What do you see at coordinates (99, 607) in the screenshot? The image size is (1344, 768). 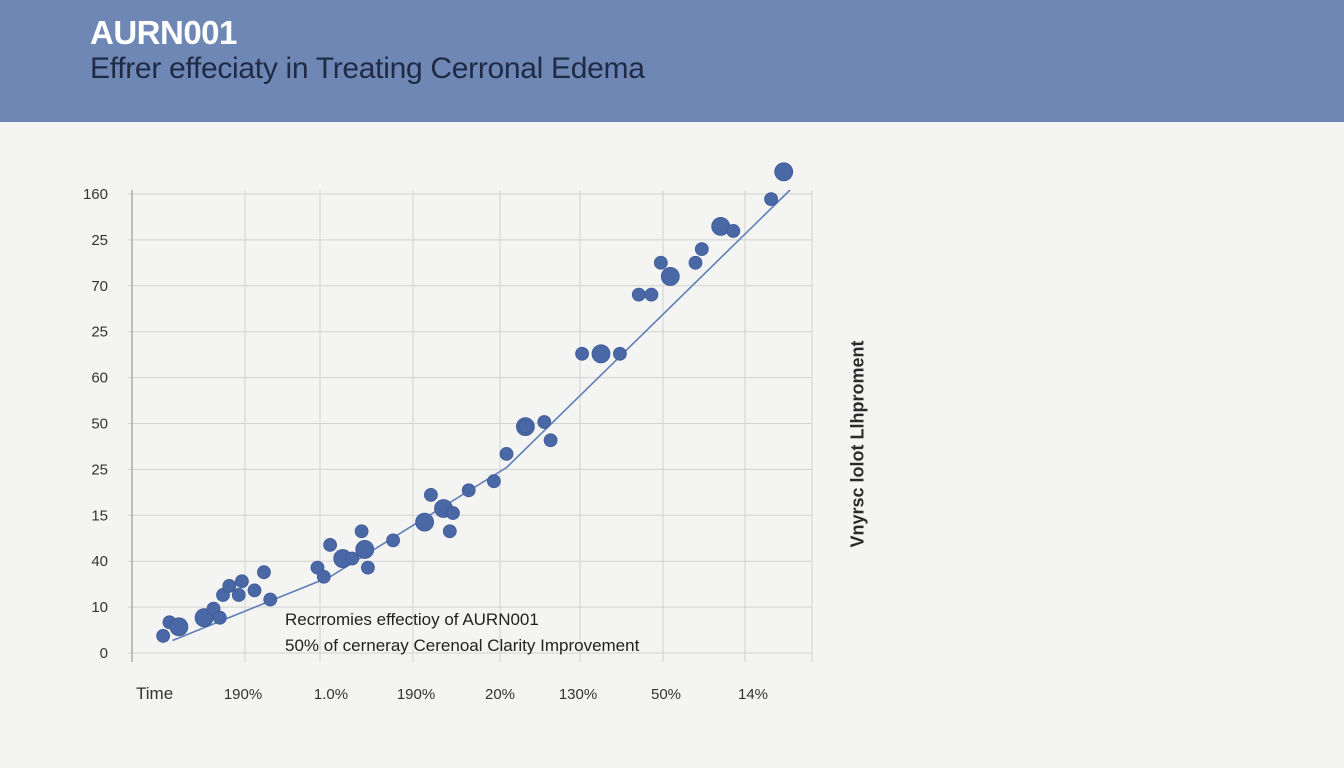 I see `y-tick-label: 10` at bounding box center [99, 607].